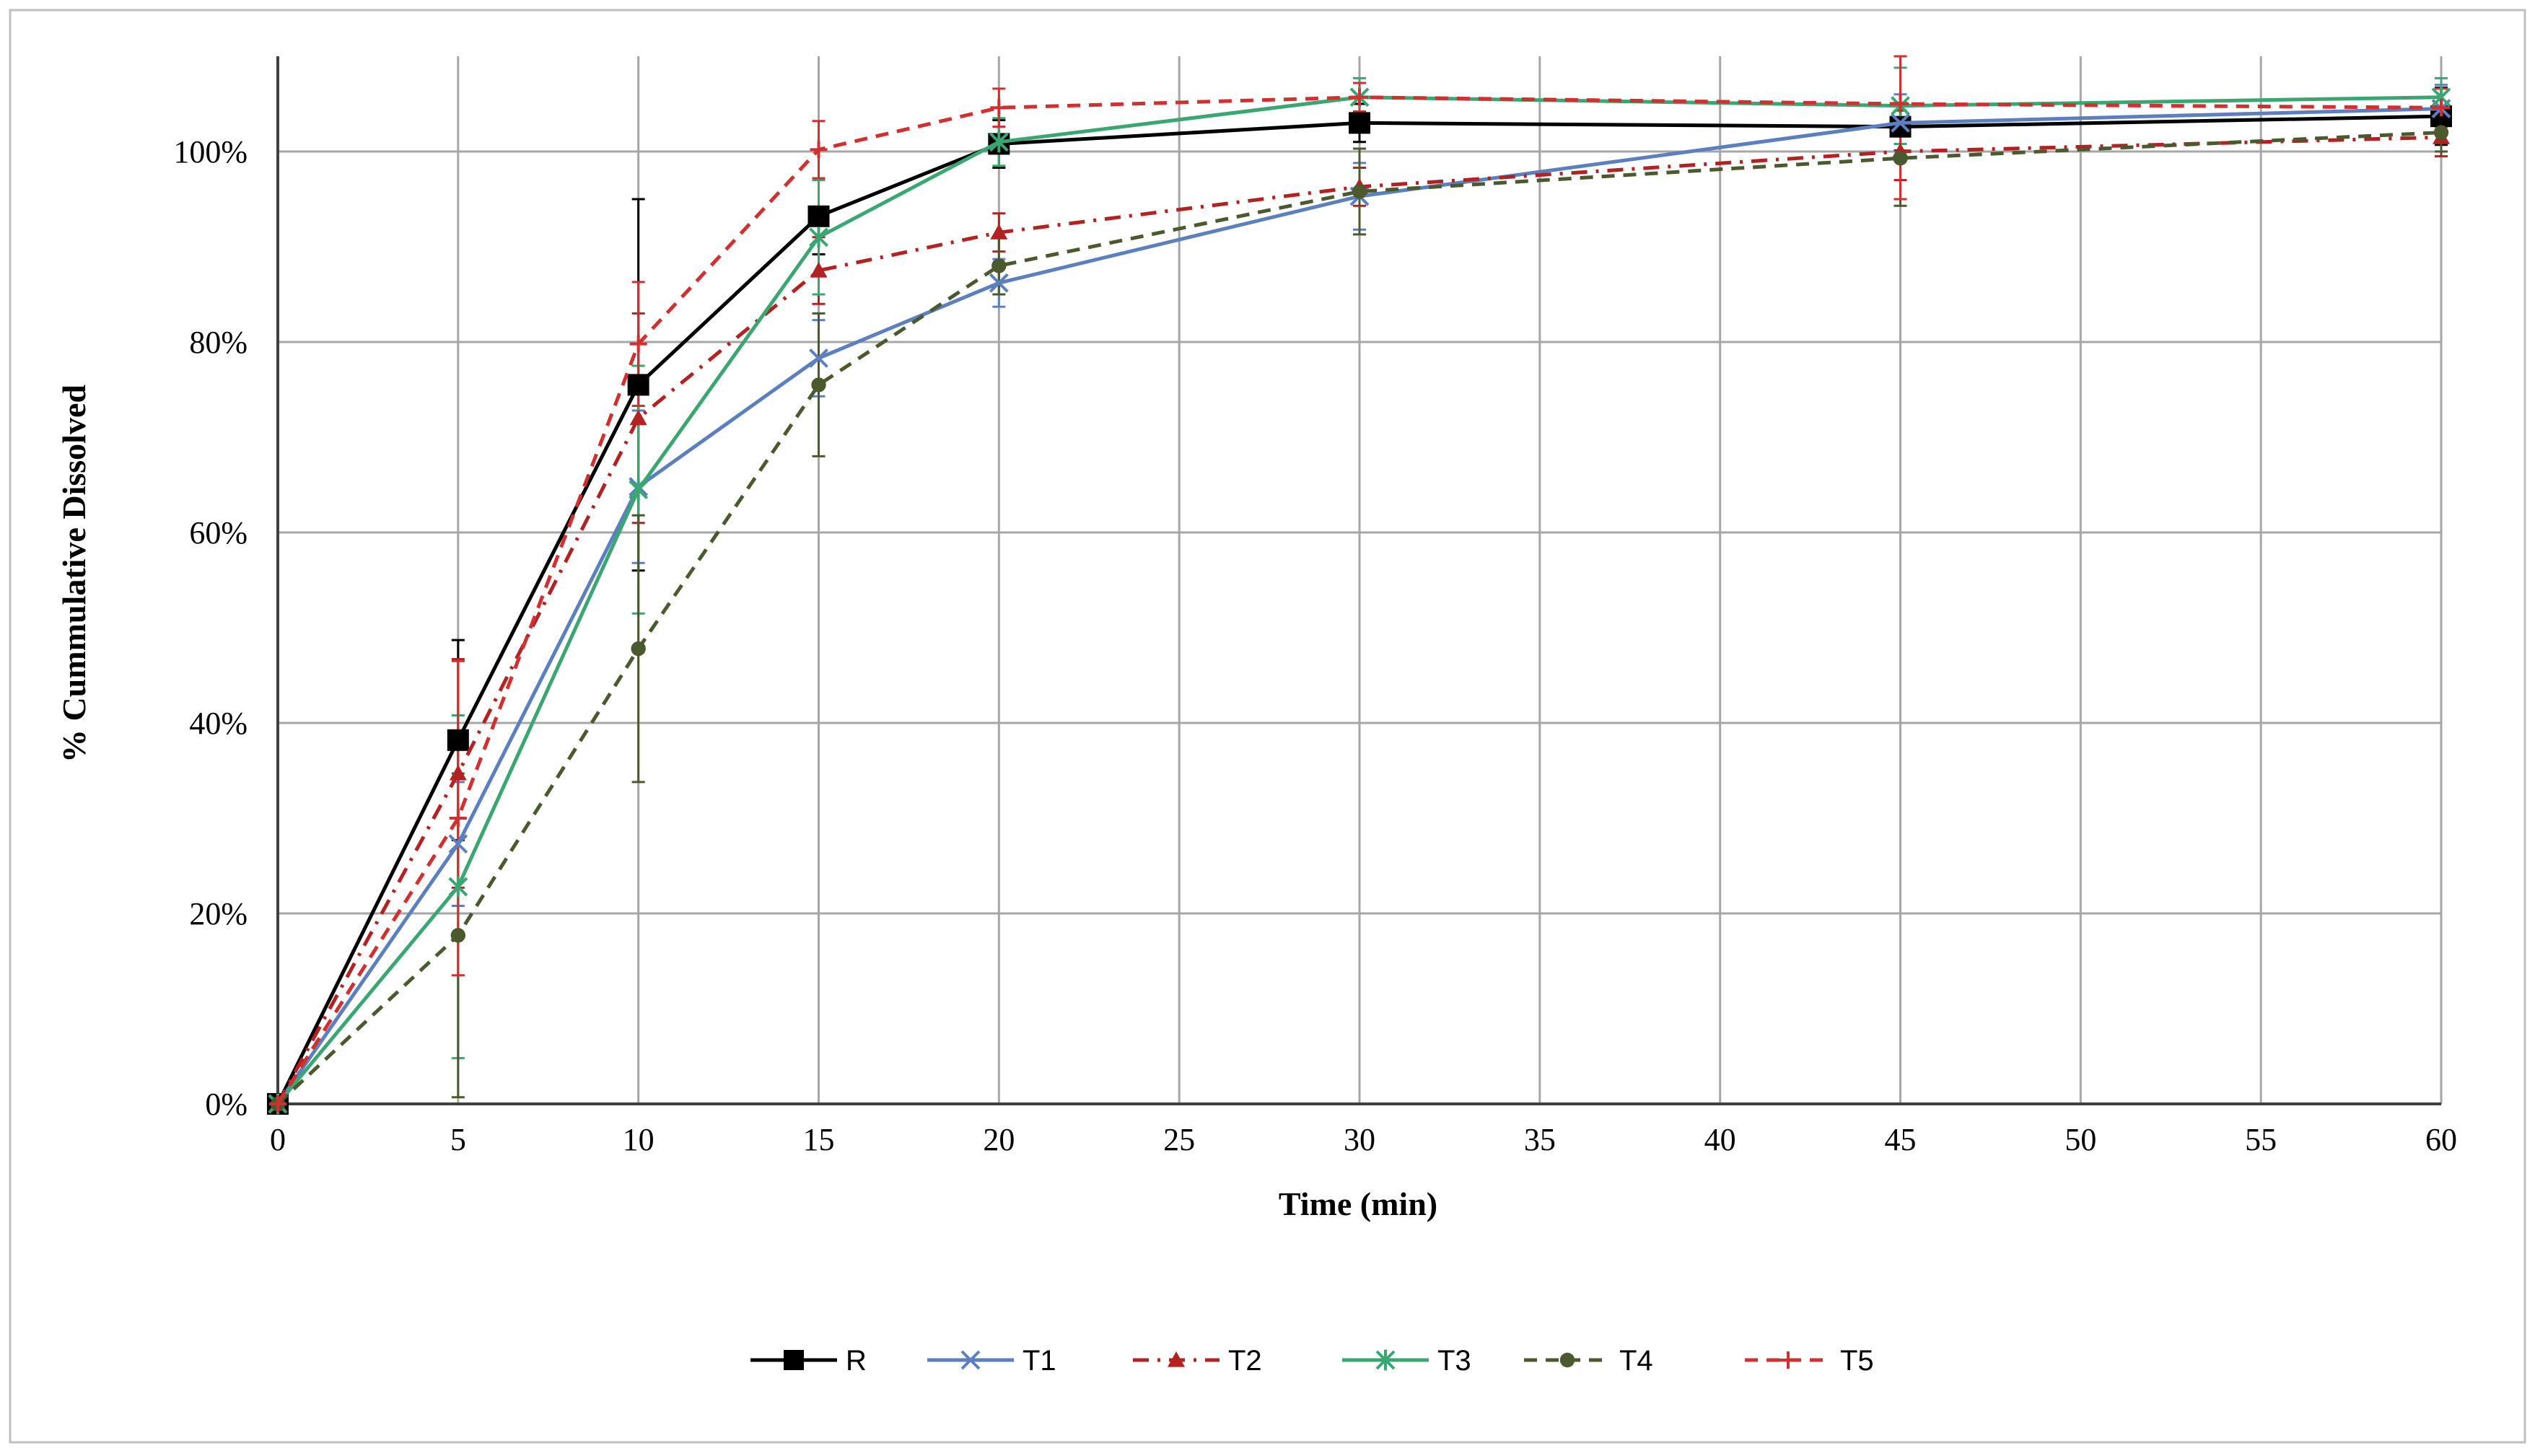 The image size is (2535, 1456). What do you see at coordinates (1809, 1361) in the screenshot?
I see `legend-item-t5: T5` at bounding box center [1809, 1361].